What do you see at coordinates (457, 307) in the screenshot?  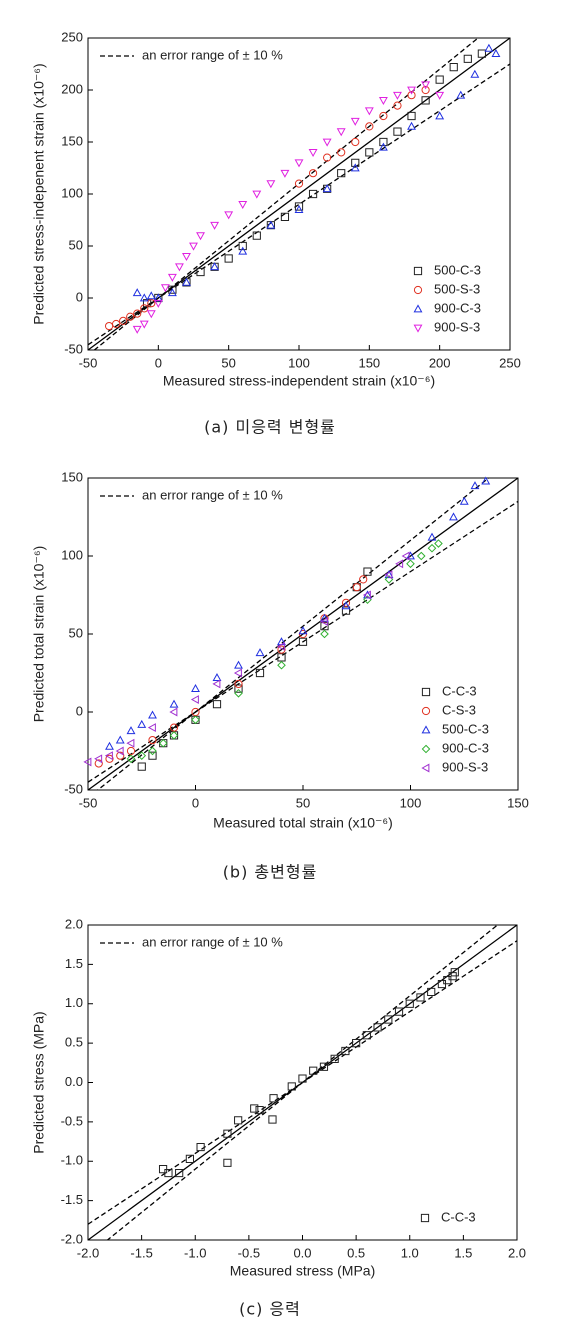 I see `legend-label: 900-C-3` at bounding box center [457, 307].